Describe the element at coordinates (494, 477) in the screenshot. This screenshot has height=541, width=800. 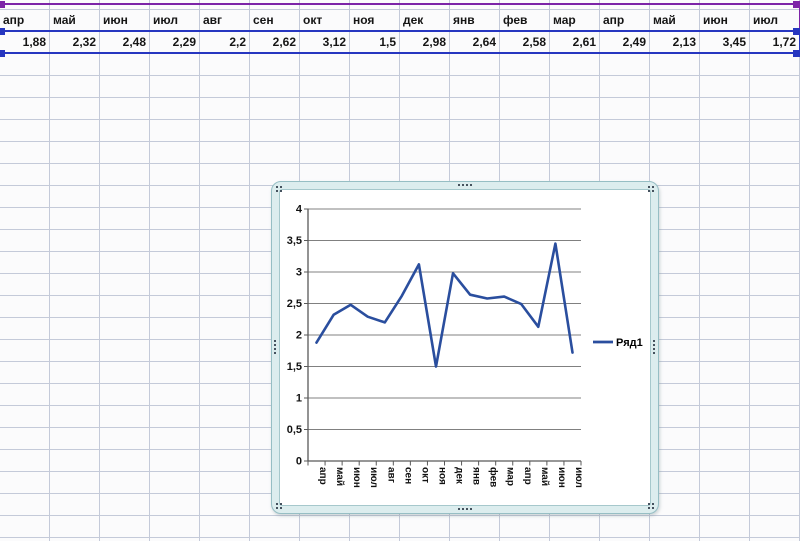
I see `x-axis-label: фев` at that location.